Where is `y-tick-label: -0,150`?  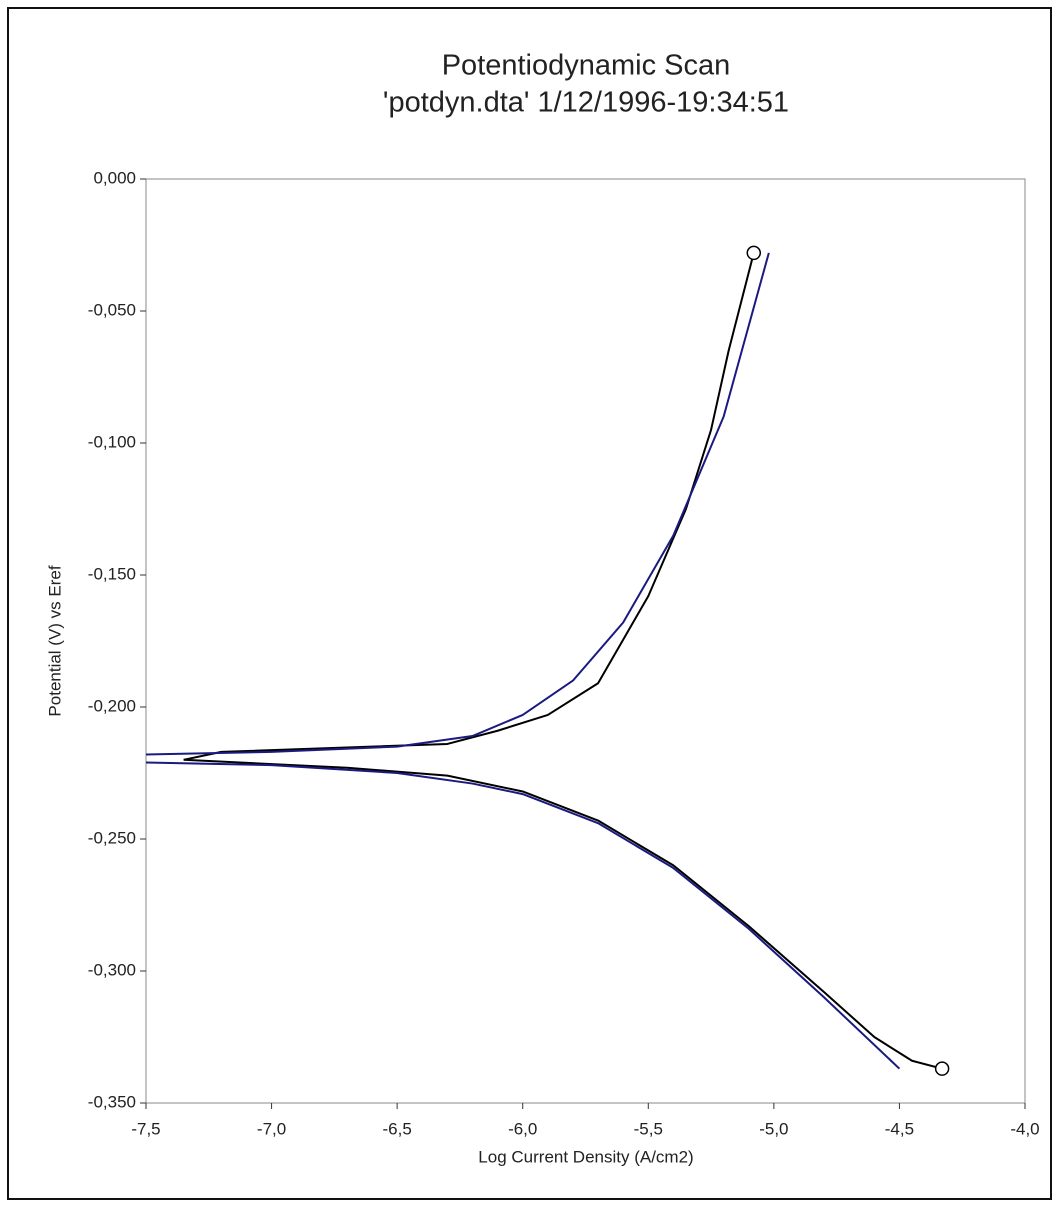
y-tick-label: -0,150 is located at coordinates (112, 573).